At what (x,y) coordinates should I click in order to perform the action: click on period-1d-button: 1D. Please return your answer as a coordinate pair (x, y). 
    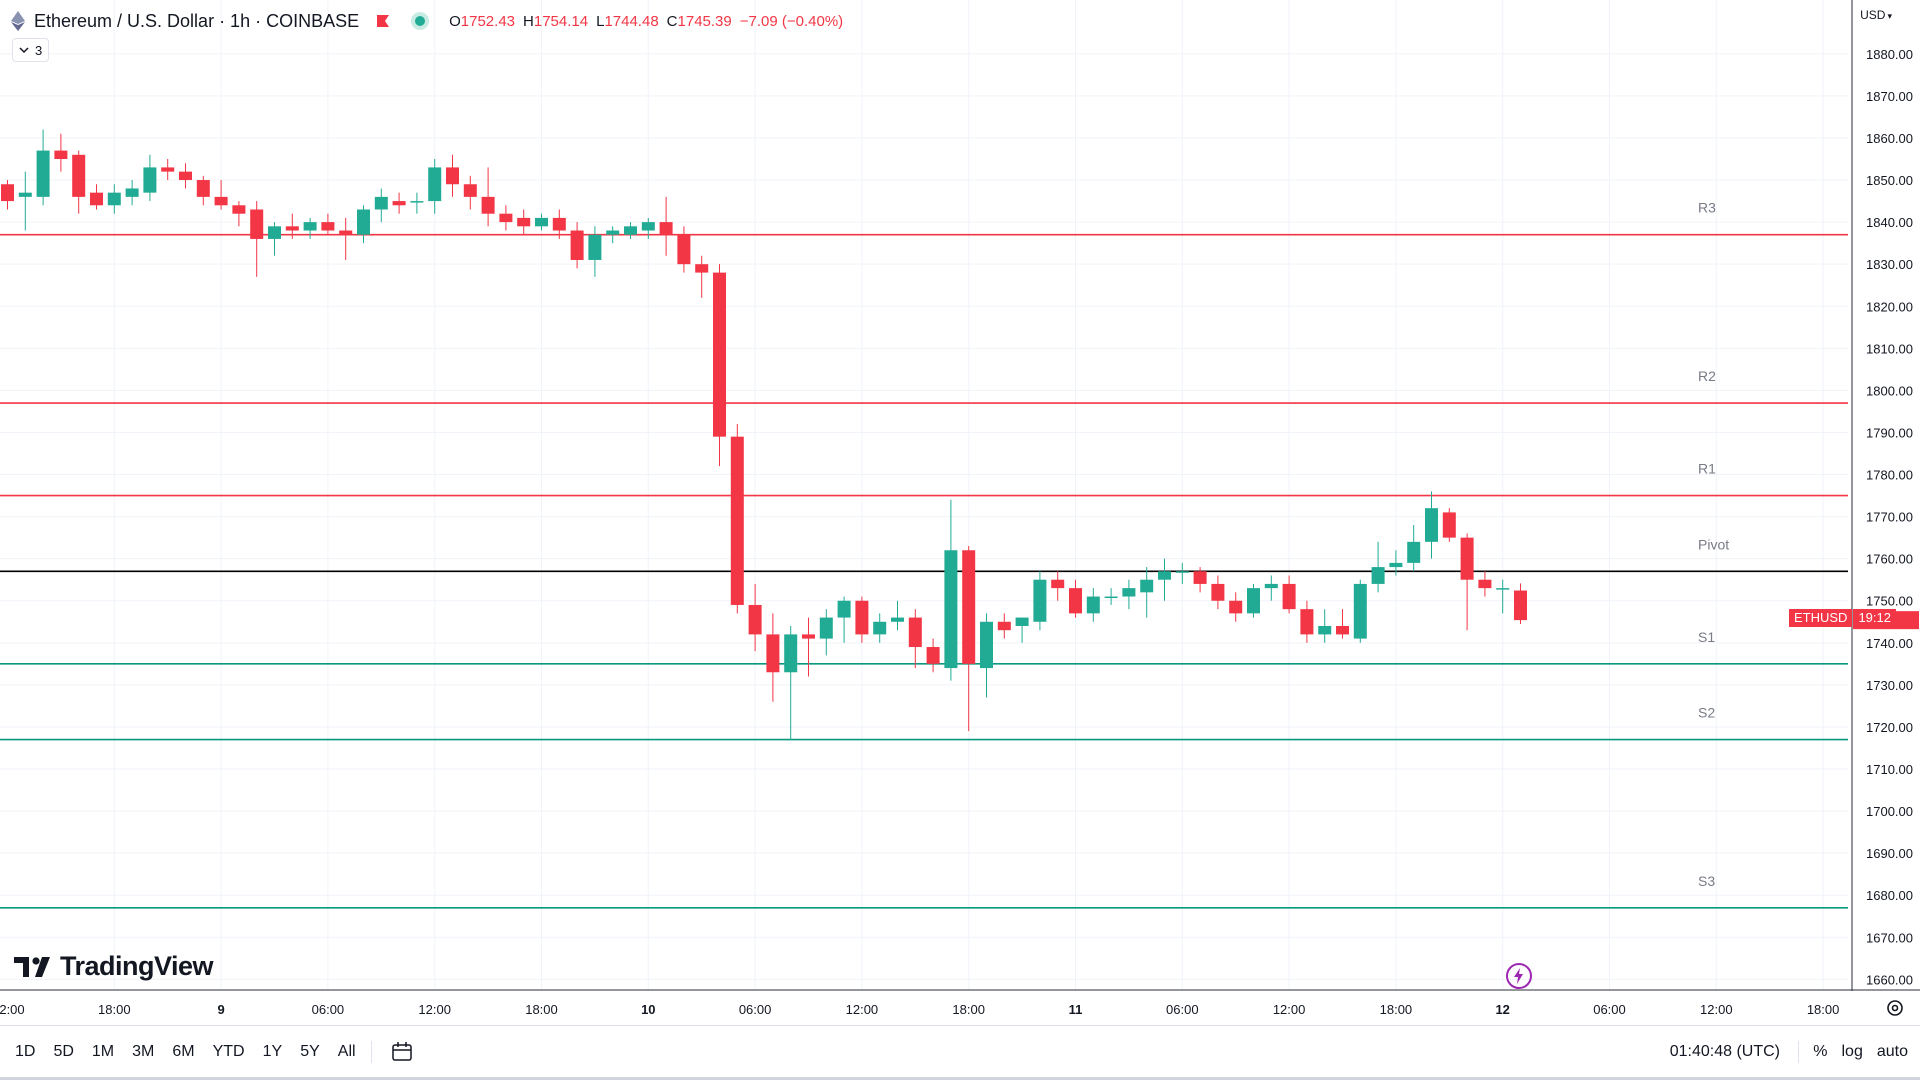
    Looking at the image, I should click on (25, 1051).